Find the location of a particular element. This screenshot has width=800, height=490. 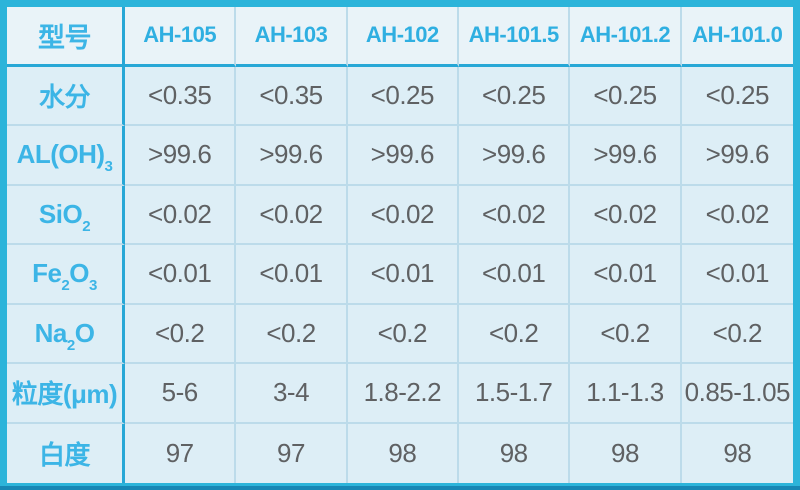

value-cell: 3-4 is located at coordinates (292, 394).